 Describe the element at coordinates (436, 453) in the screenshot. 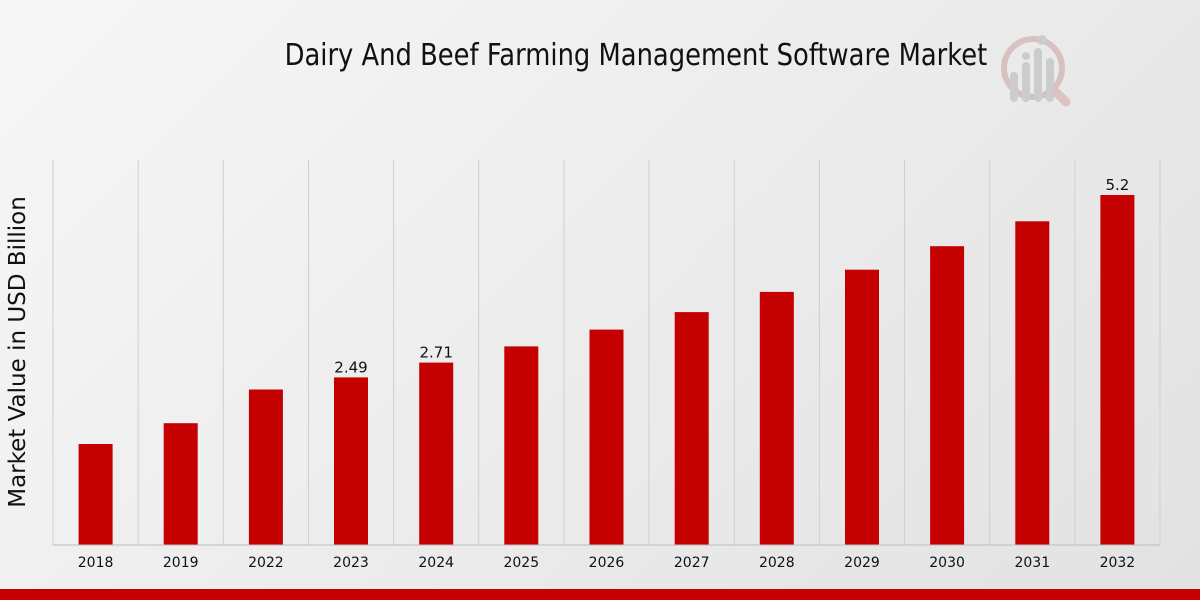

I see `bar-2024` at that location.